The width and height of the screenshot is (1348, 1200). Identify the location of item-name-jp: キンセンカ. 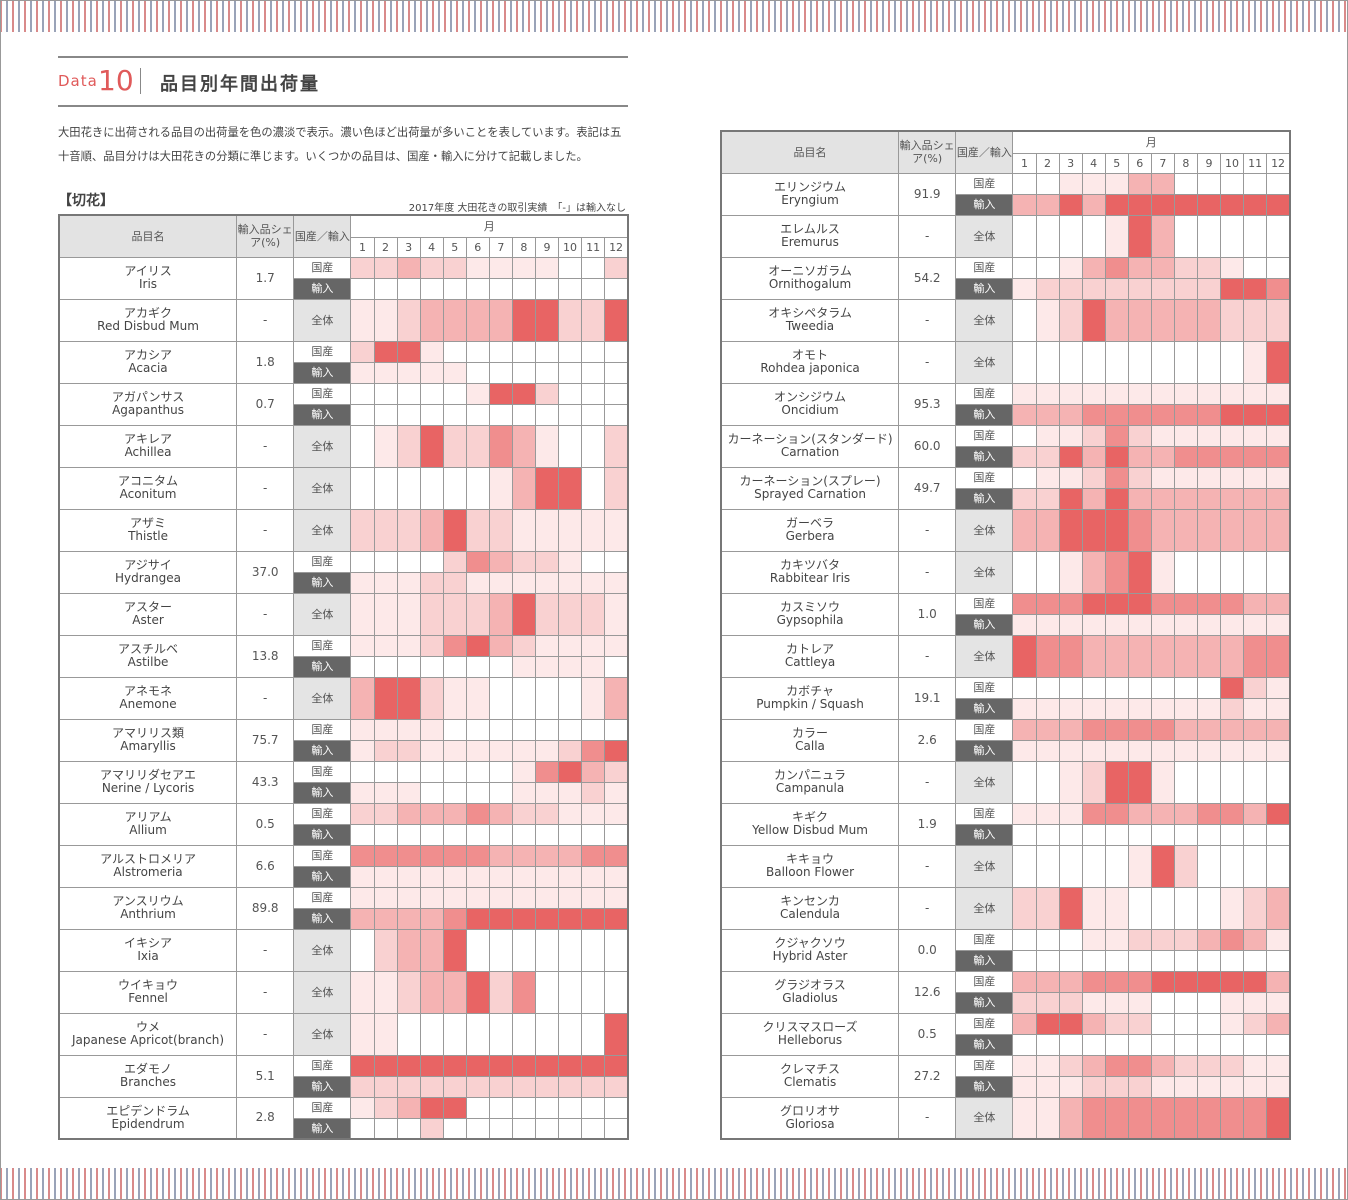
(810, 901).